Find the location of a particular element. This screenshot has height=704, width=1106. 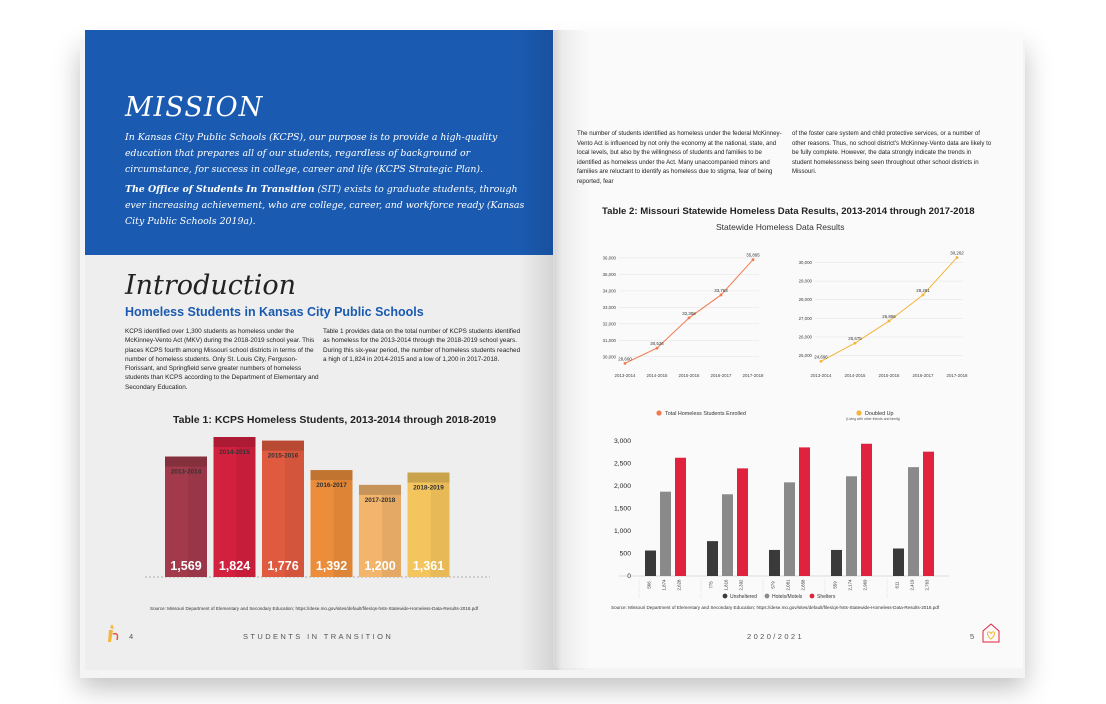

line-chart-ytick: 29,000 is located at coordinates (806, 281).